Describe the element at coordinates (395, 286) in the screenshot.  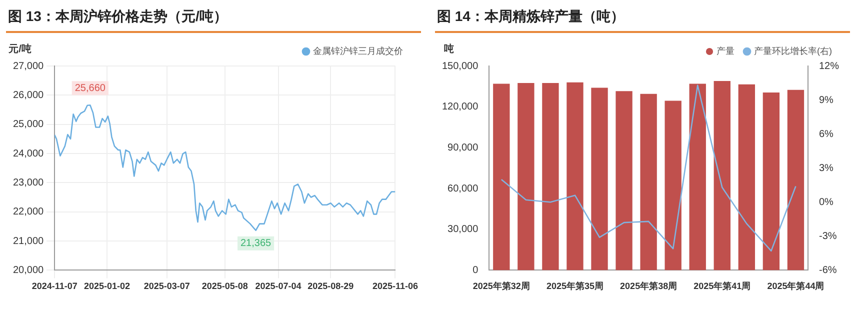
I see `x-tick-label: 2025-11-06` at that location.